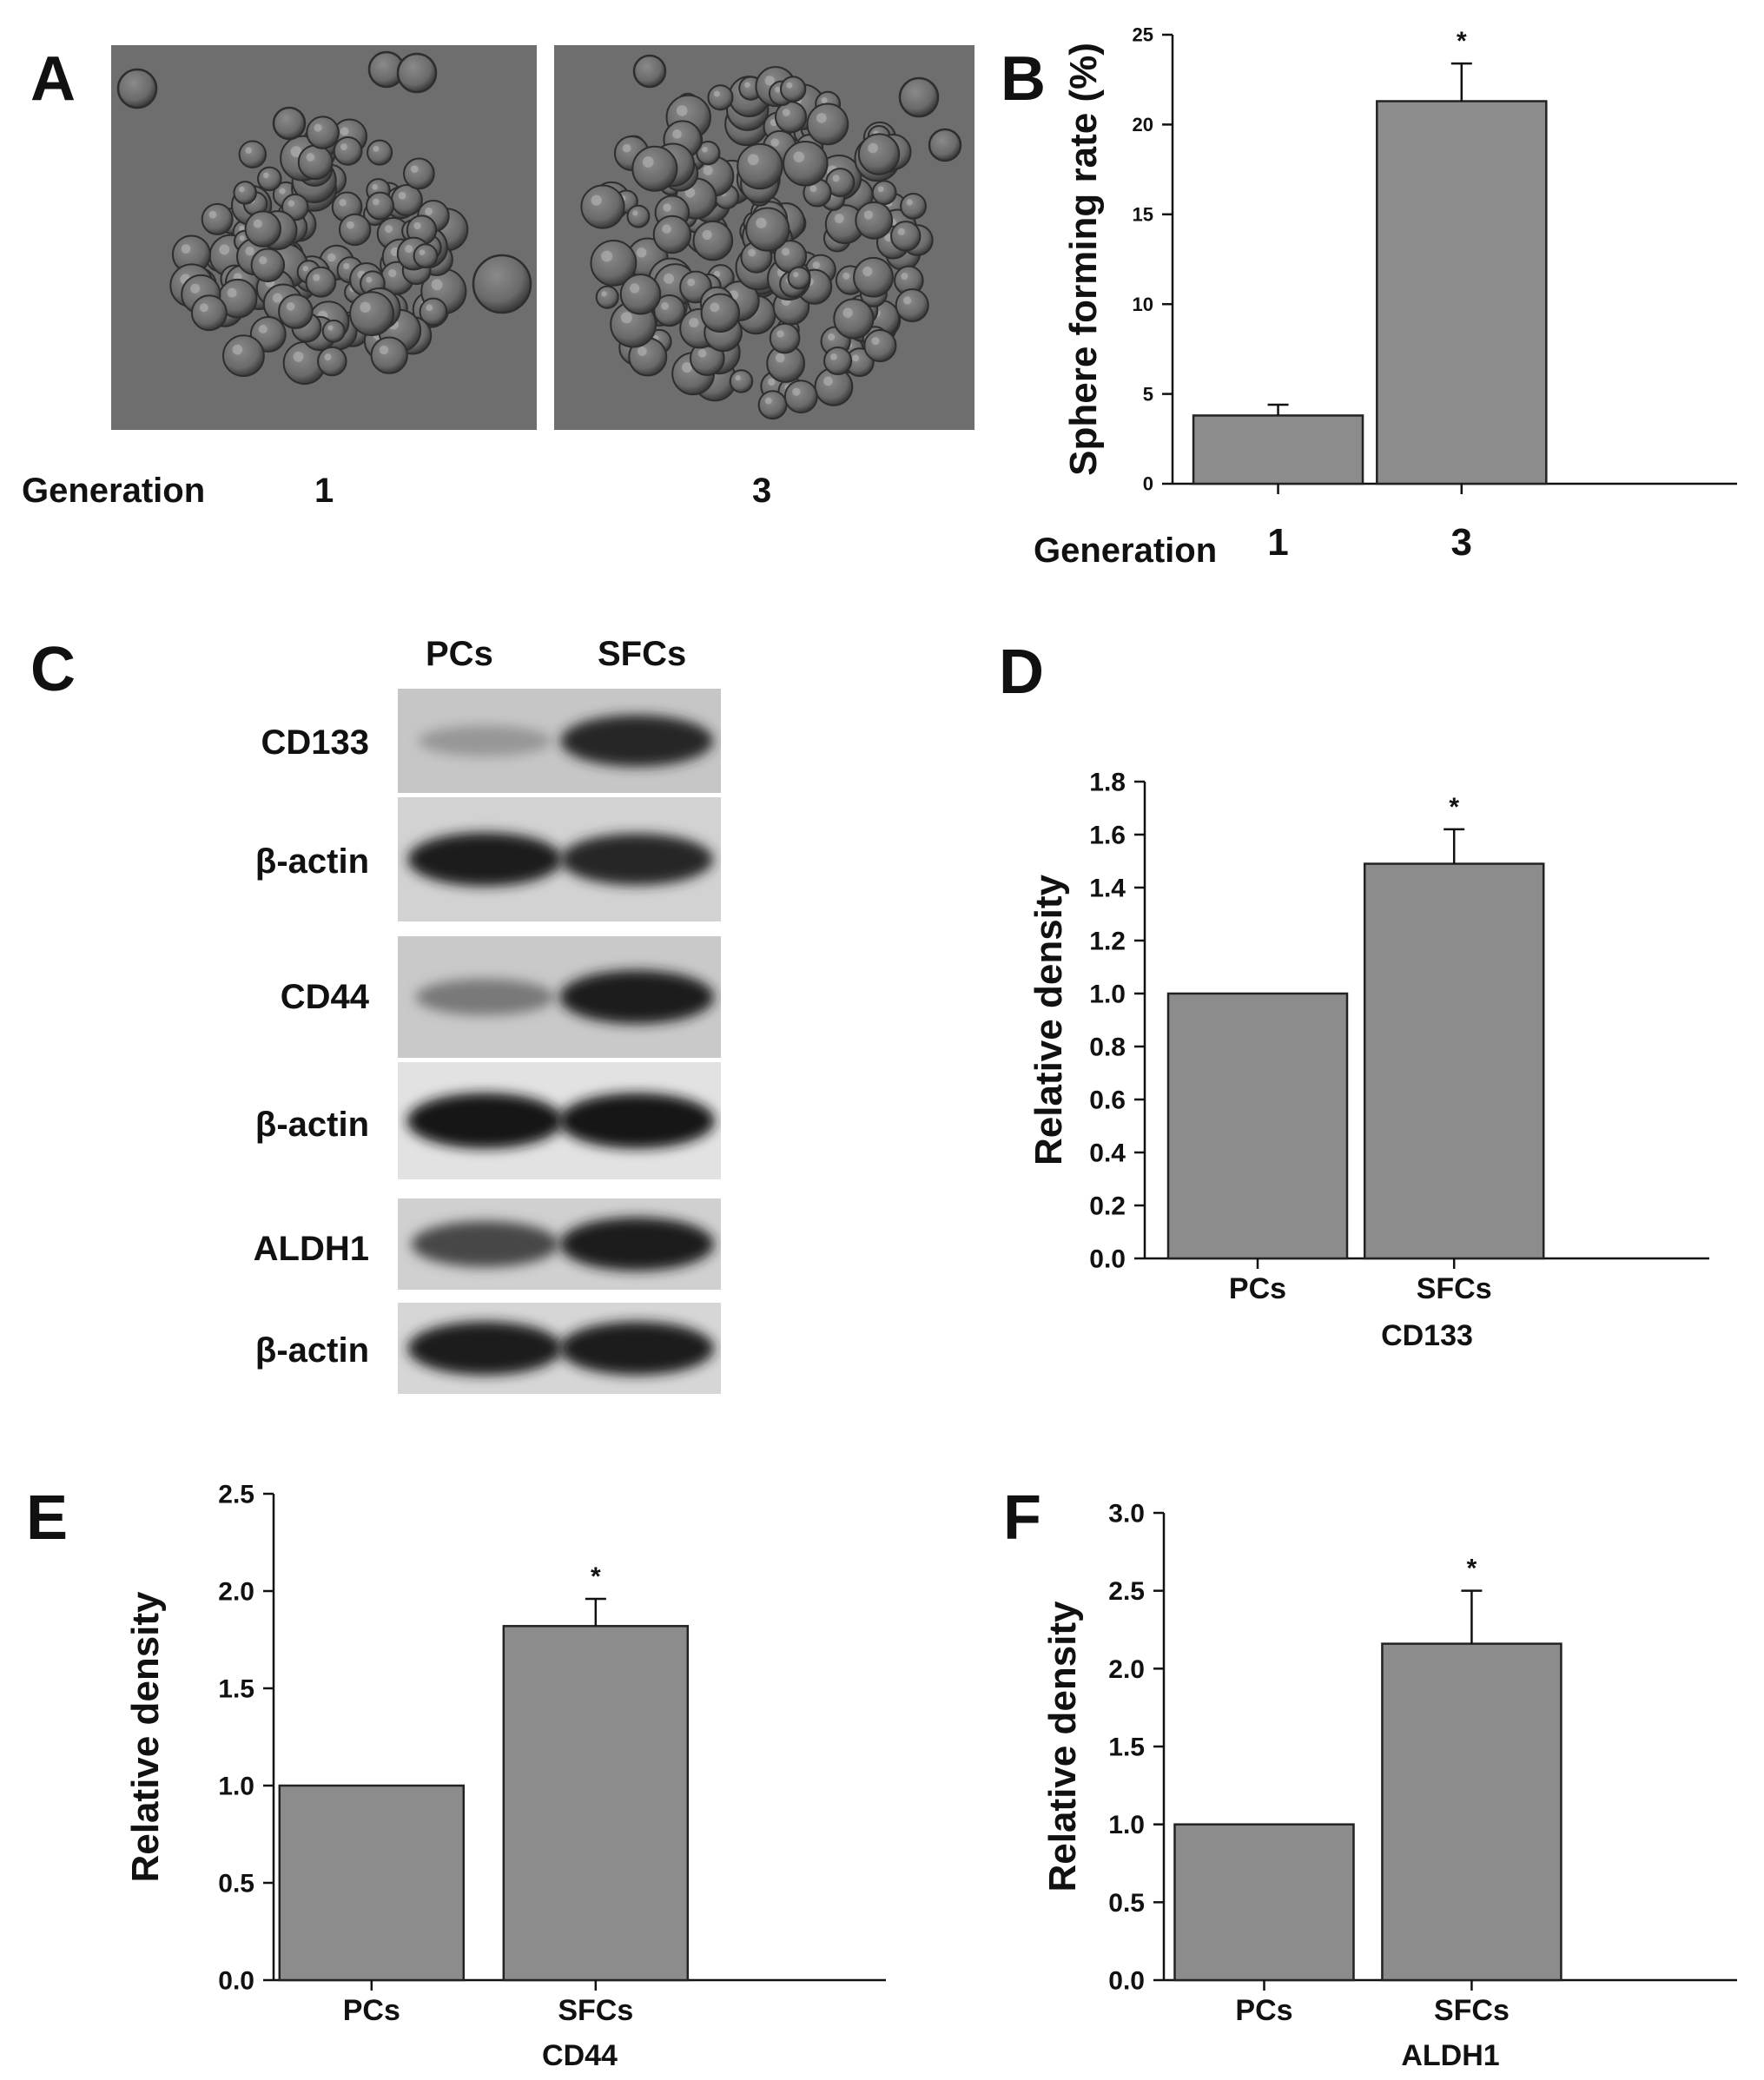  Describe the element at coordinates (114, 491) in the screenshot. I see `panel-a-row-label: Generation` at that location.